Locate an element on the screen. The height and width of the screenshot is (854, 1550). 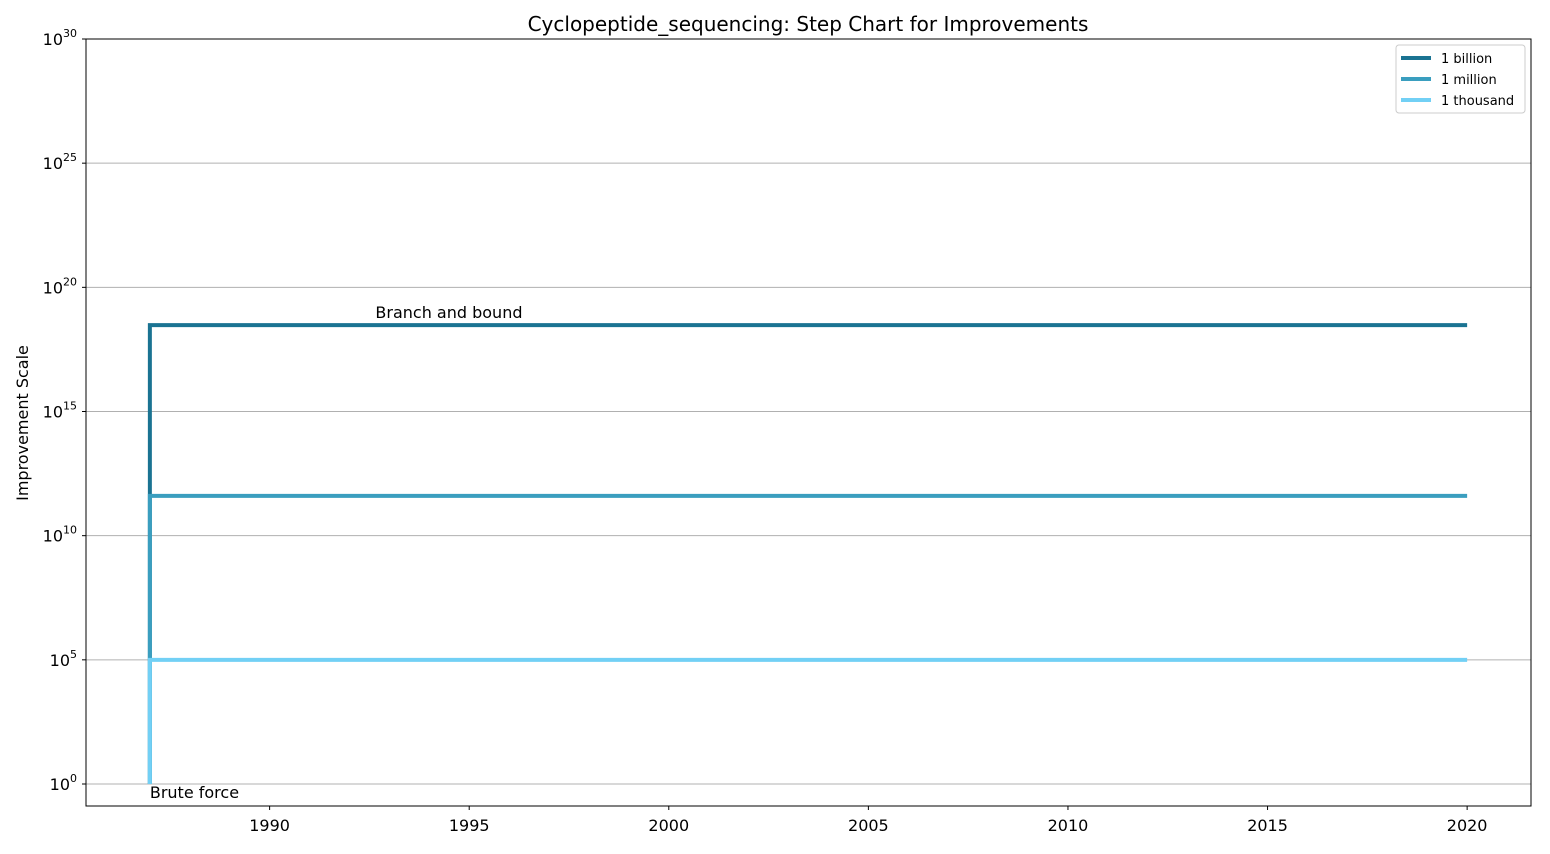
x-tick-label: 1995 is located at coordinates (469, 825).